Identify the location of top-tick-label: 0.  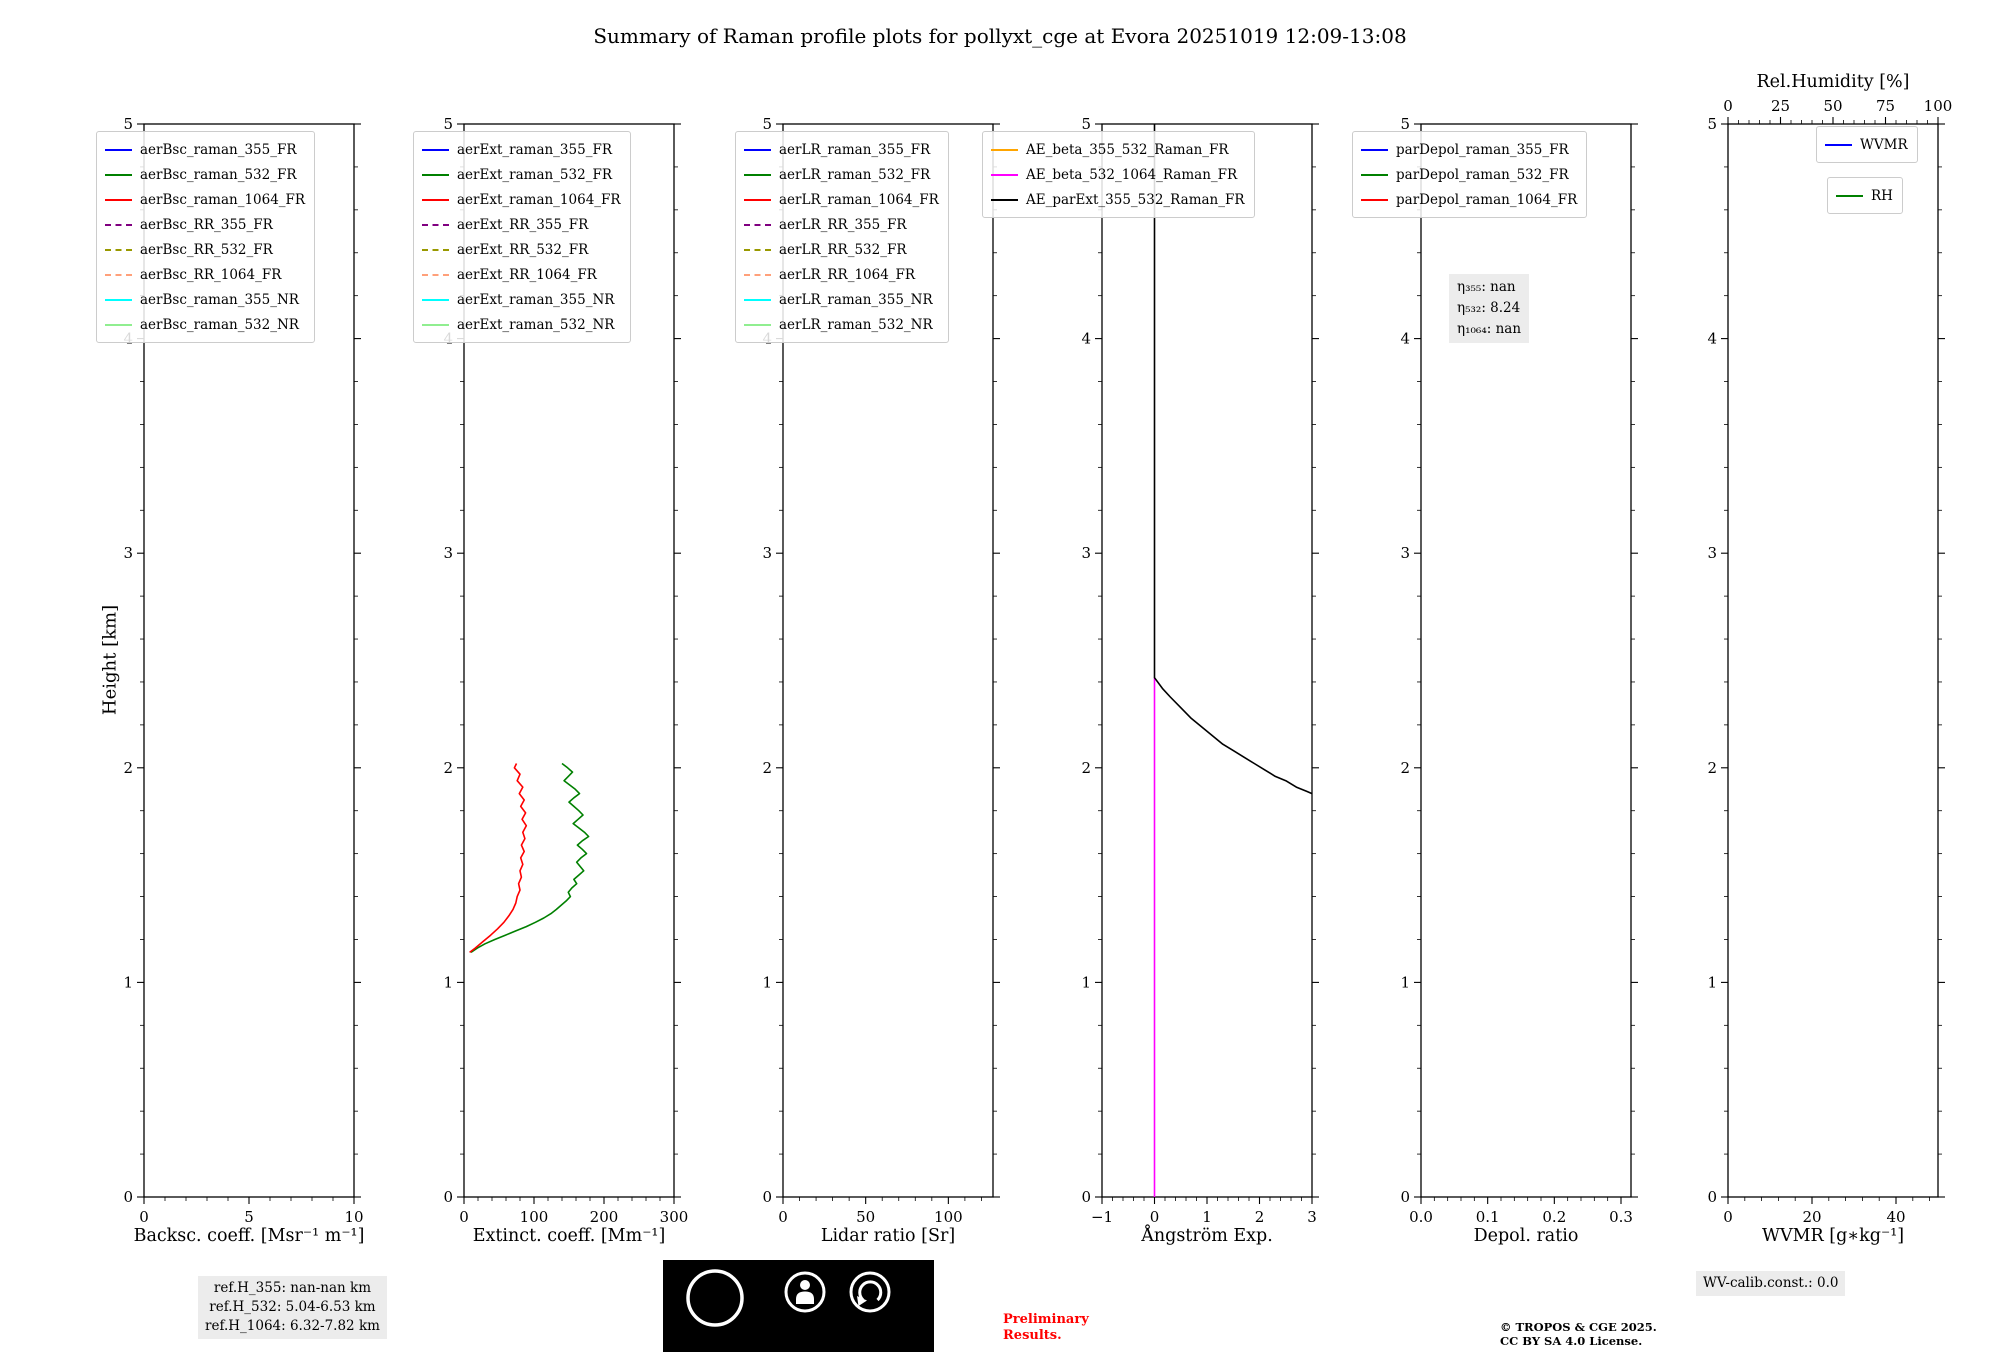
(1728, 106).